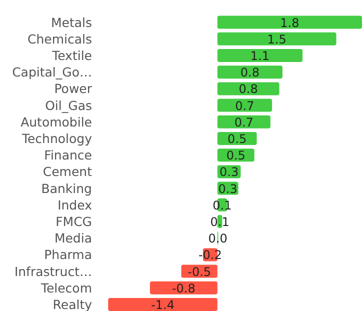  Describe the element at coordinates (56, 122) in the screenshot. I see `y-tick-label: Automobile` at that location.